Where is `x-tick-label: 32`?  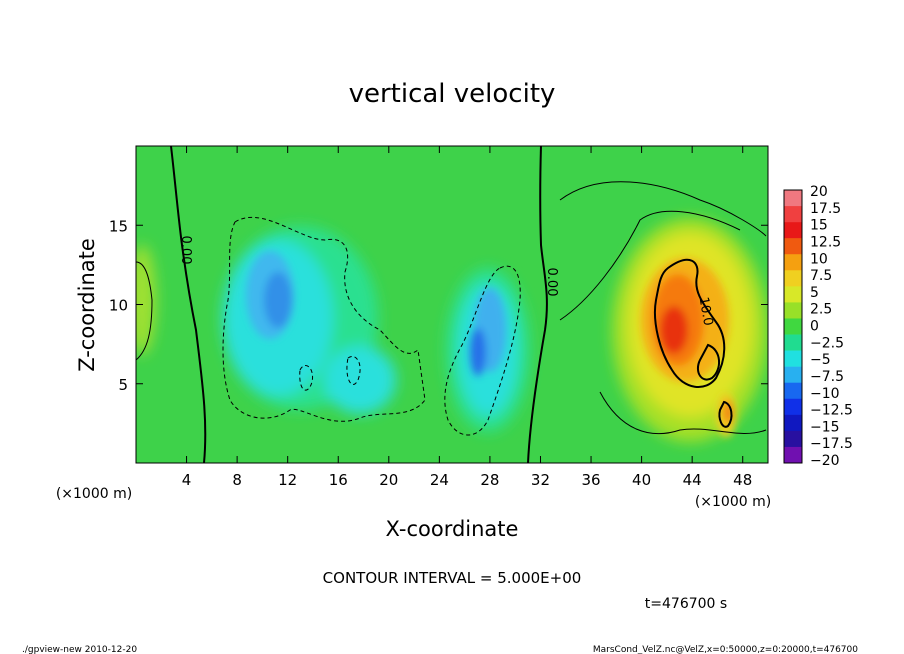 x-tick-label: 32 is located at coordinates (540, 480).